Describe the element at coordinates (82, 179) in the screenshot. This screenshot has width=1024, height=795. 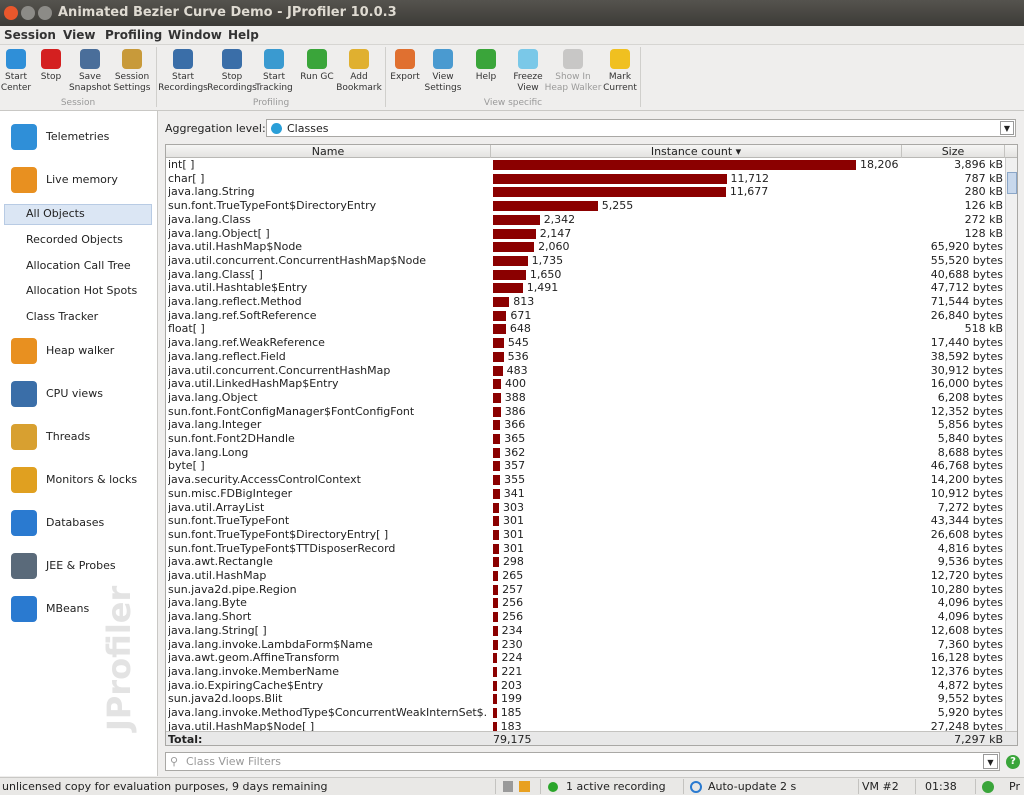
I see `nav-item: Live memory` at that location.